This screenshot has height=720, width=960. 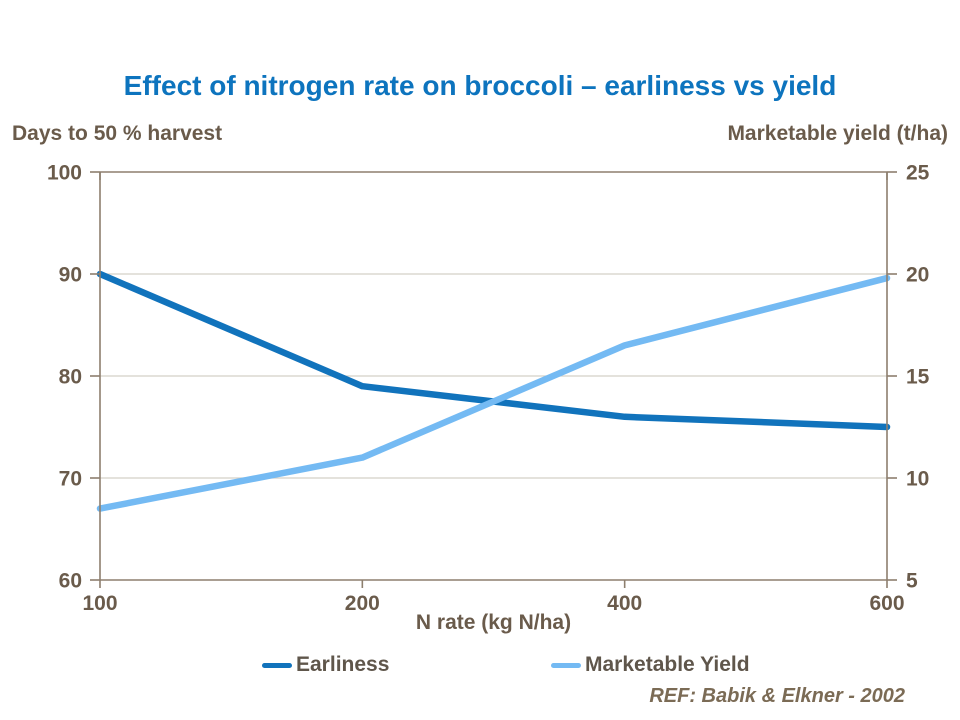 What do you see at coordinates (64, 173) in the screenshot?
I see `left-axis-tick-label: 100` at bounding box center [64, 173].